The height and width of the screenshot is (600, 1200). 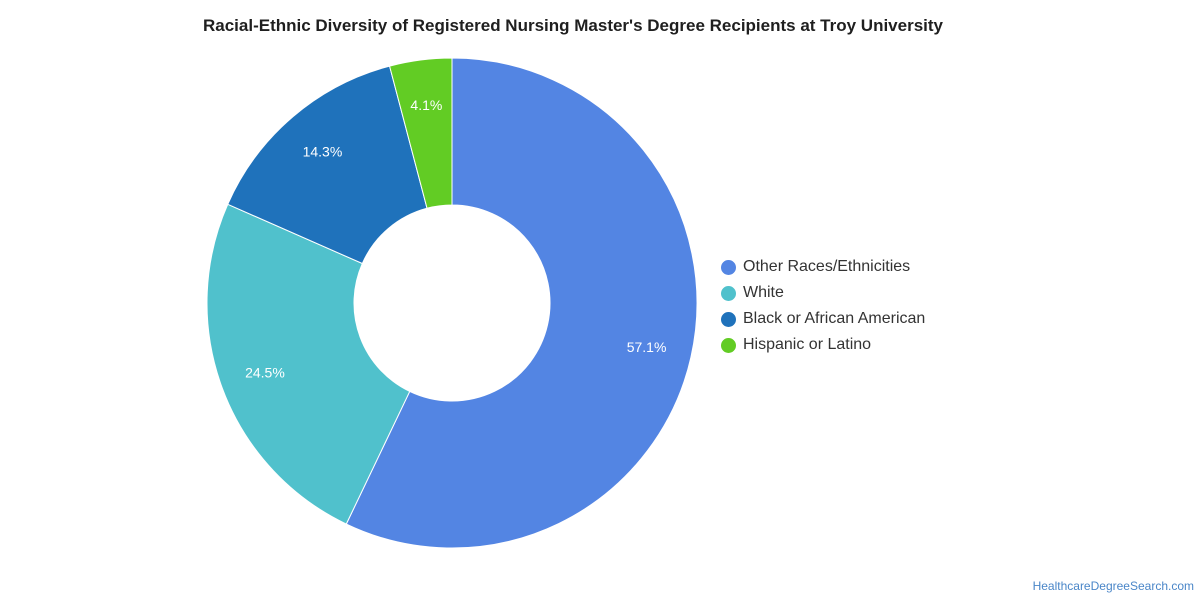 What do you see at coordinates (1113, 586) in the screenshot?
I see `source-credit: HealthcareDegreeSearch.com` at bounding box center [1113, 586].